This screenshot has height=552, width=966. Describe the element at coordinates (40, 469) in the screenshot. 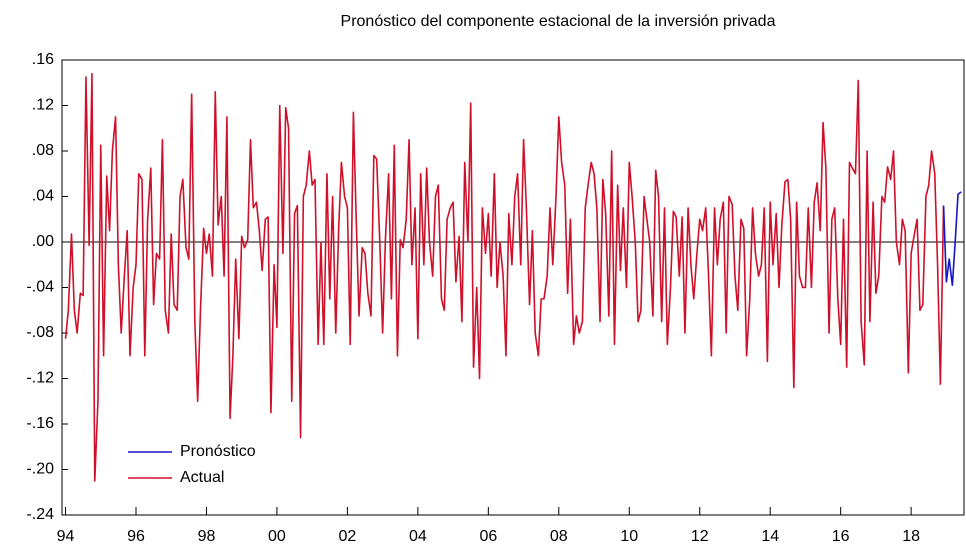

I see `y-tick-label: -.20` at that location.